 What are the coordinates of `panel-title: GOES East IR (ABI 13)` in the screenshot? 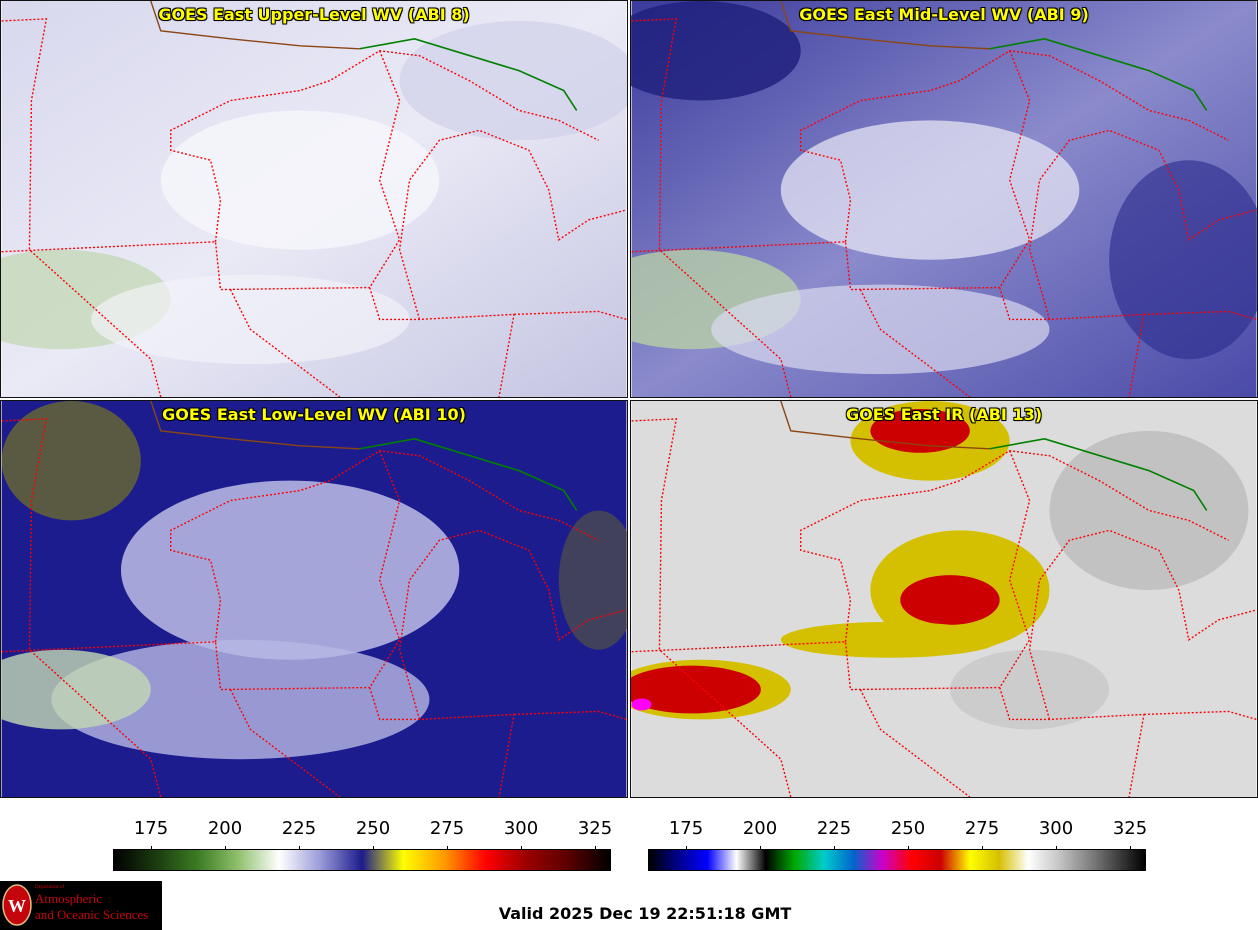 It's located at (944, 414).